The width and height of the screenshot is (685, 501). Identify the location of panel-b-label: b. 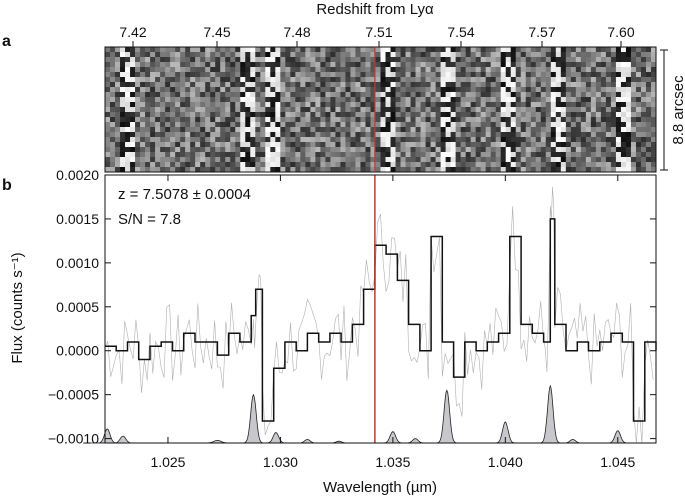
(7, 185).